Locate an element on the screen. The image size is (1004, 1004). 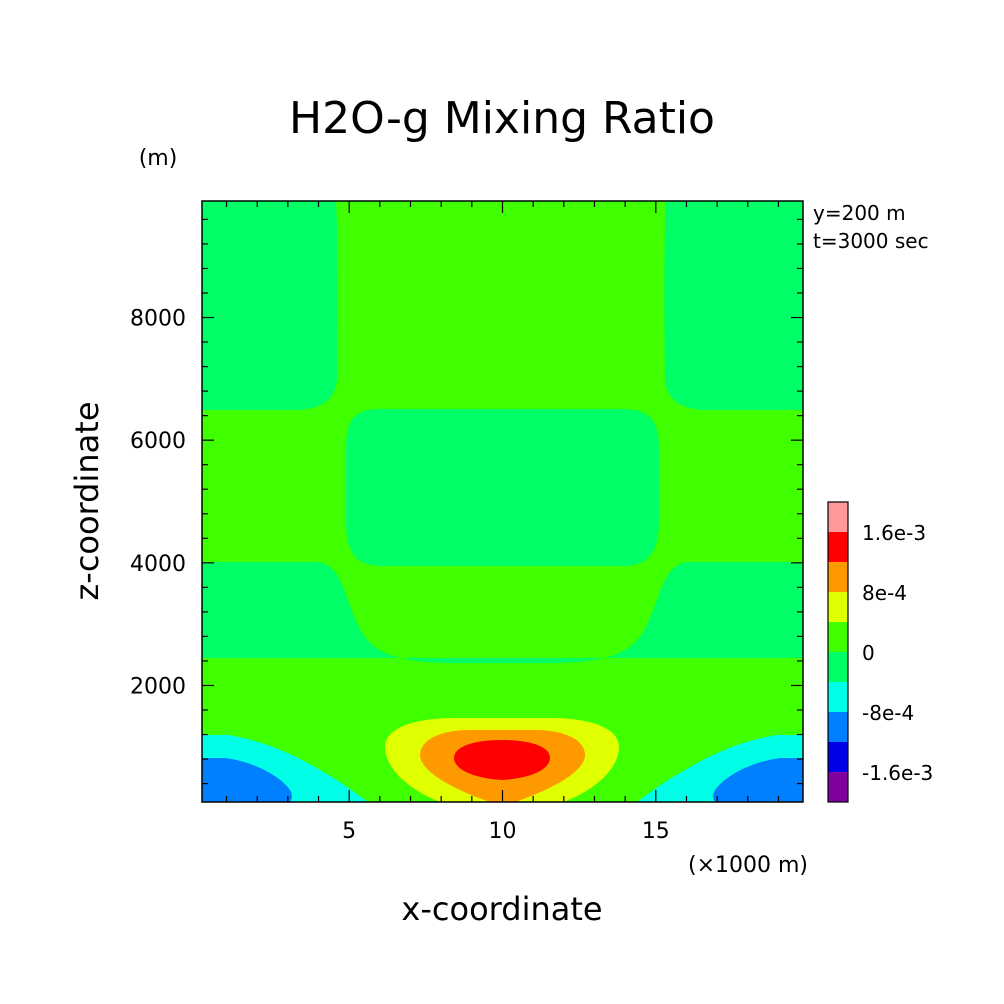
y-tick-label: 8000 is located at coordinates (158, 319).